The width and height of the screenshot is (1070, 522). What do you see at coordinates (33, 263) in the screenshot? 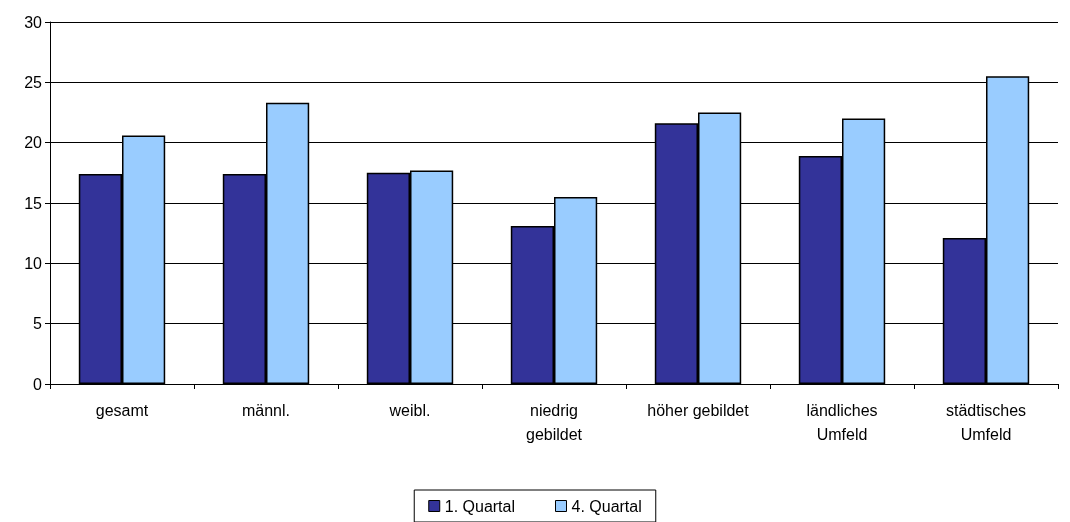
I see `y-tick-label: 10` at bounding box center [33, 263].